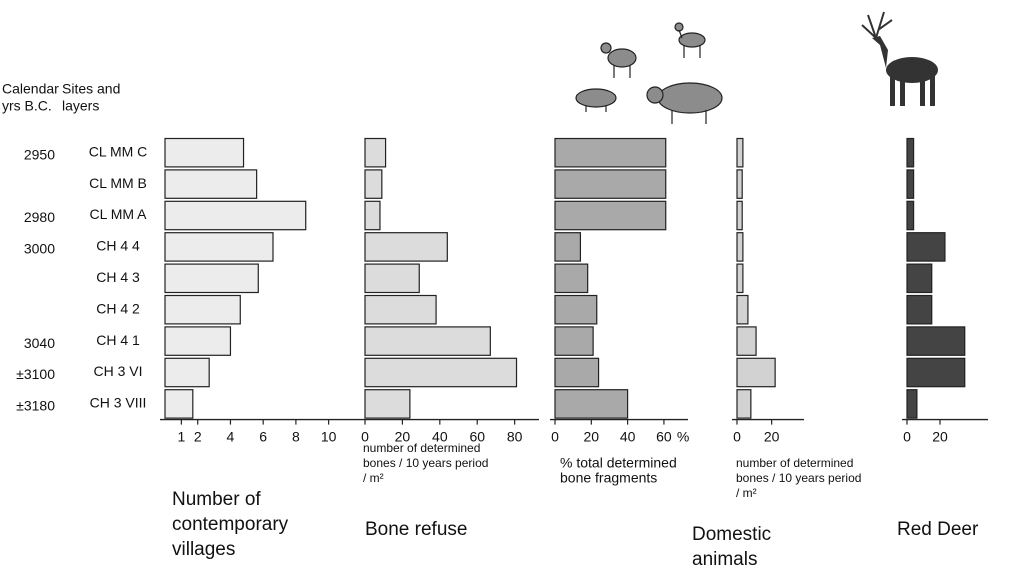  What do you see at coordinates (899, 58) in the screenshot?
I see `deer-icon` at bounding box center [899, 58].